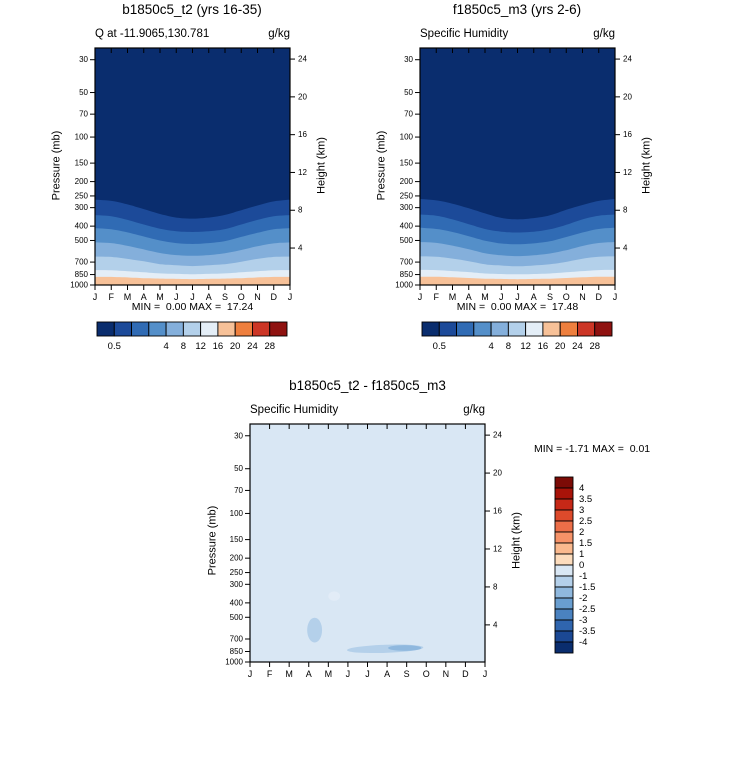  What do you see at coordinates (583, 598) in the screenshot?
I see `colorbar-label: -2` at bounding box center [583, 598].